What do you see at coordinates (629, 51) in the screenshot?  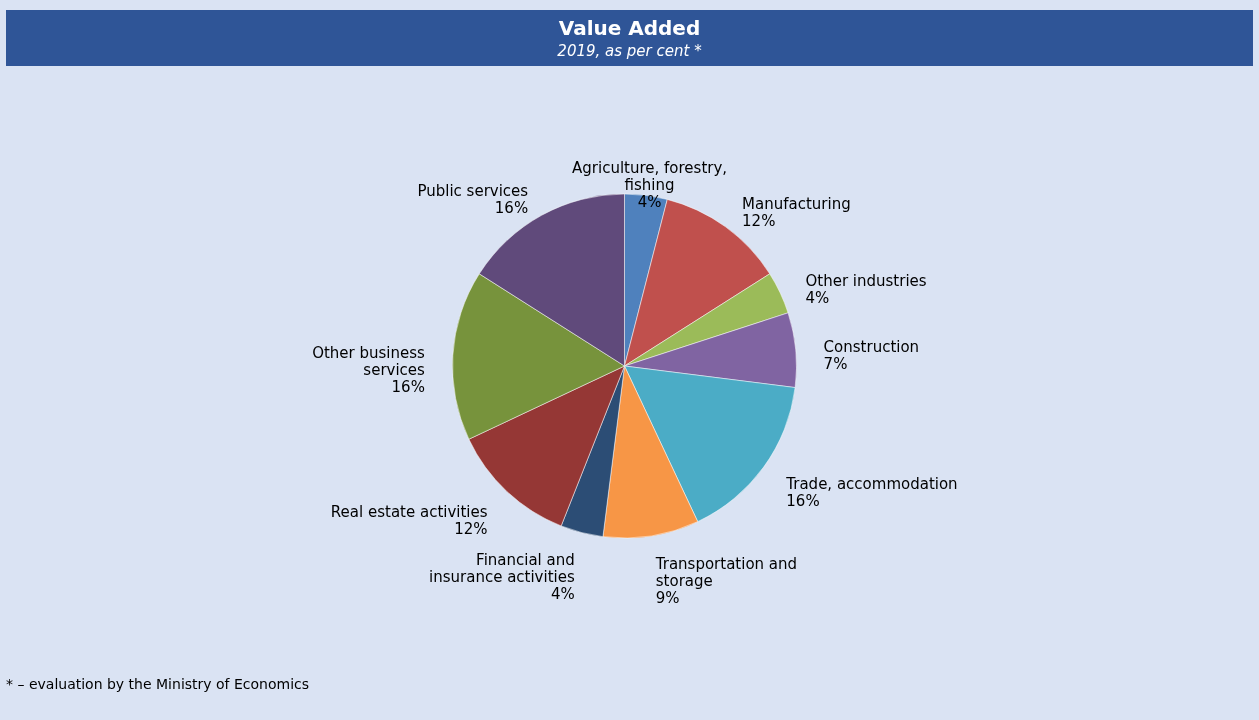 I see `chart-subtitle: 2019, as per cent *` at bounding box center [629, 51].